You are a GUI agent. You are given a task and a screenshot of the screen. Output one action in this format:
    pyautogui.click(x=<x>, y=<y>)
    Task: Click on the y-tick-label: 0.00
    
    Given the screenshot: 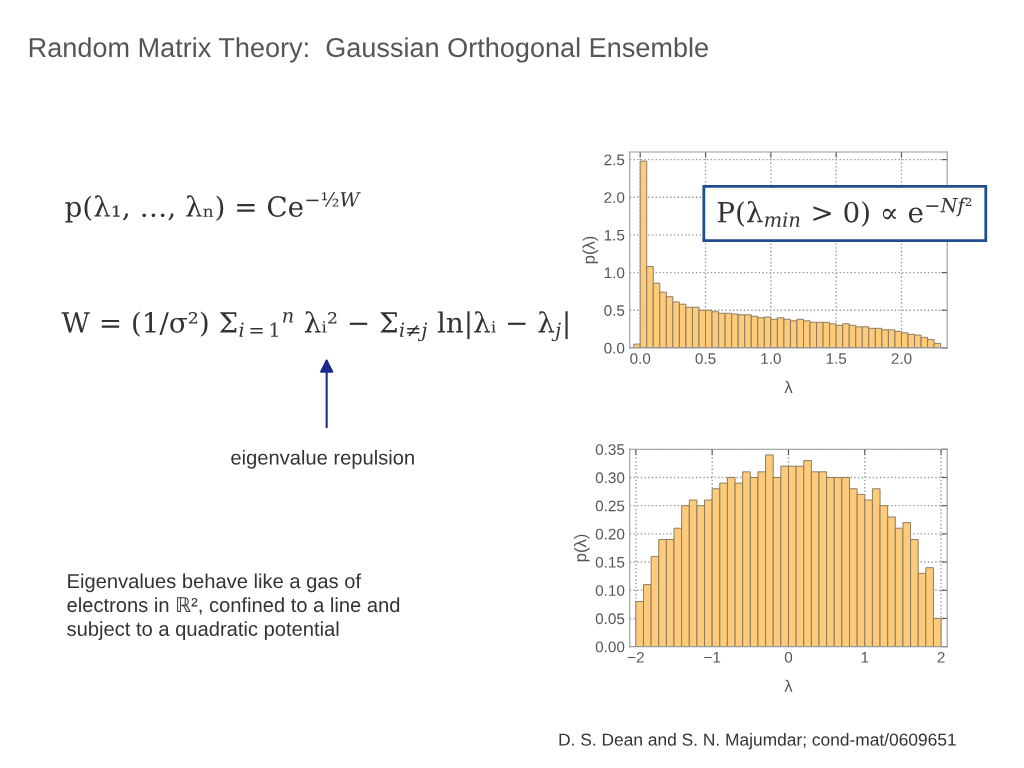 What is the action you would take?
    pyautogui.click(x=610, y=647)
    